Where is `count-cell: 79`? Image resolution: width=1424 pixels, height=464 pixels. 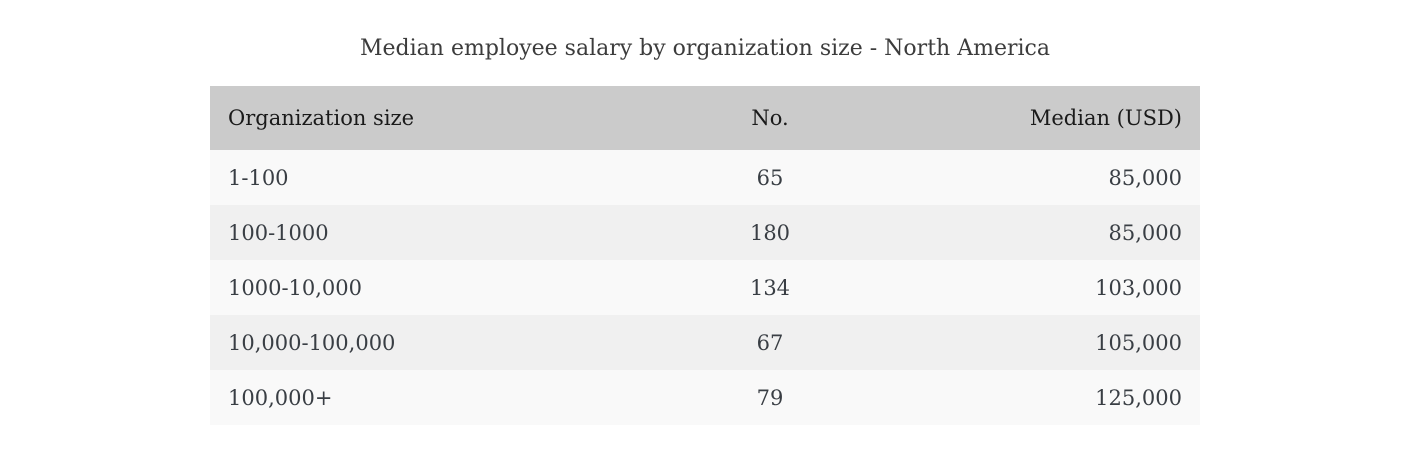
count-cell: 79 is located at coordinates (770, 398).